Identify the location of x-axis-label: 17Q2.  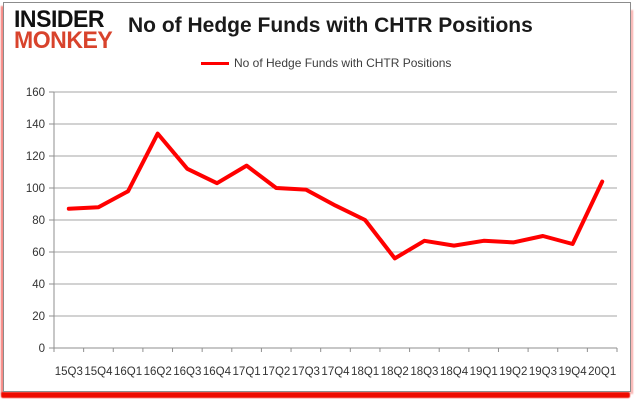
(276, 372).